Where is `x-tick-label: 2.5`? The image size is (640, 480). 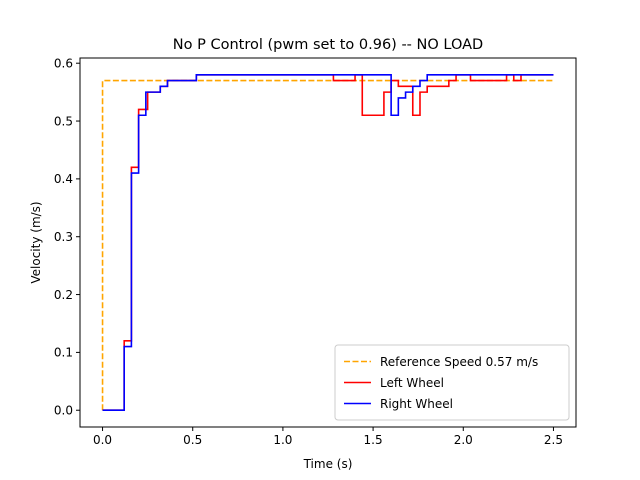
x-tick-label: 2.5 is located at coordinates (553, 440).